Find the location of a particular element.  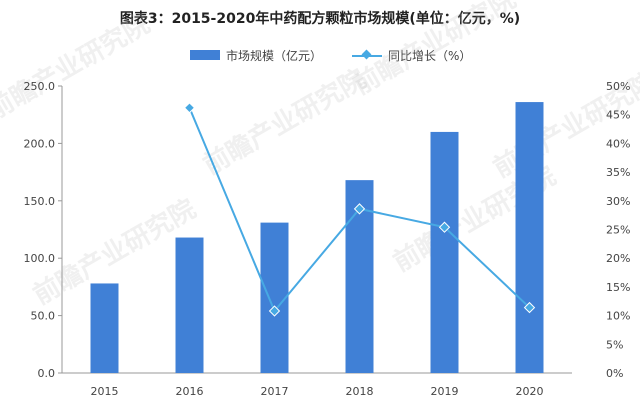

y-left-tick-label: 200.0 is located at coordinates (40, 143).